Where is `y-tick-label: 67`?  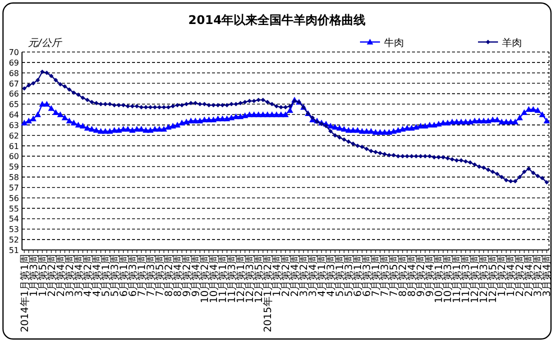 y-tick-label: 67 is located at coordinates (13, 83).